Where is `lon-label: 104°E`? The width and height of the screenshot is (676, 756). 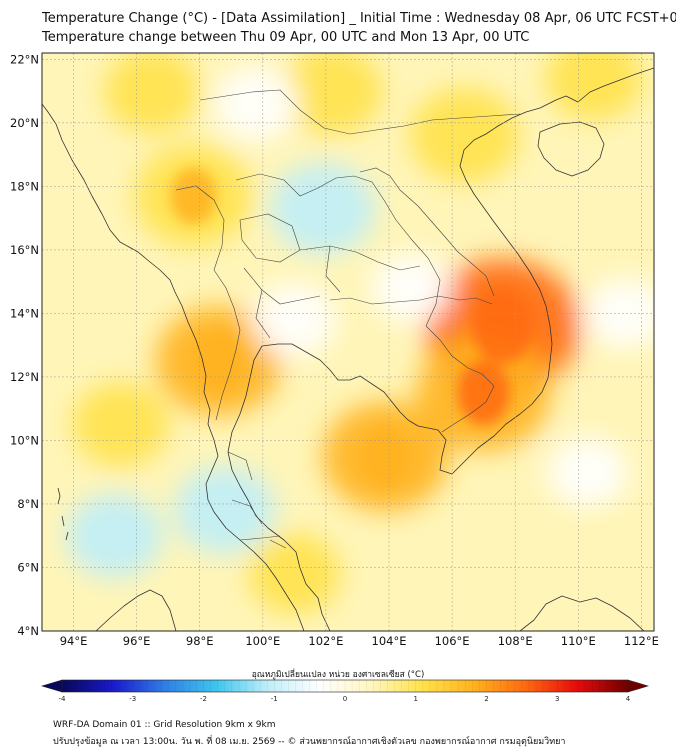
lon-label: 104°E is located at coordinates (389, 641).